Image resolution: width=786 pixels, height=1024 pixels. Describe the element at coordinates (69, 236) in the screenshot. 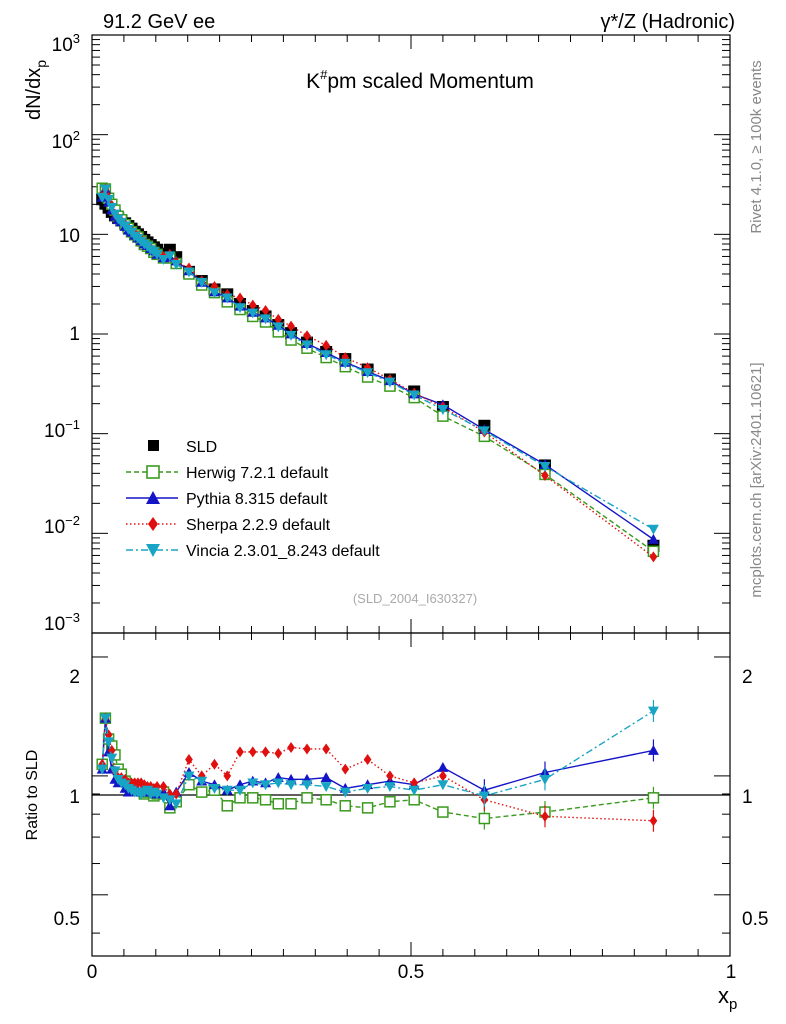

I see `y-tick-label: 10` at that location.